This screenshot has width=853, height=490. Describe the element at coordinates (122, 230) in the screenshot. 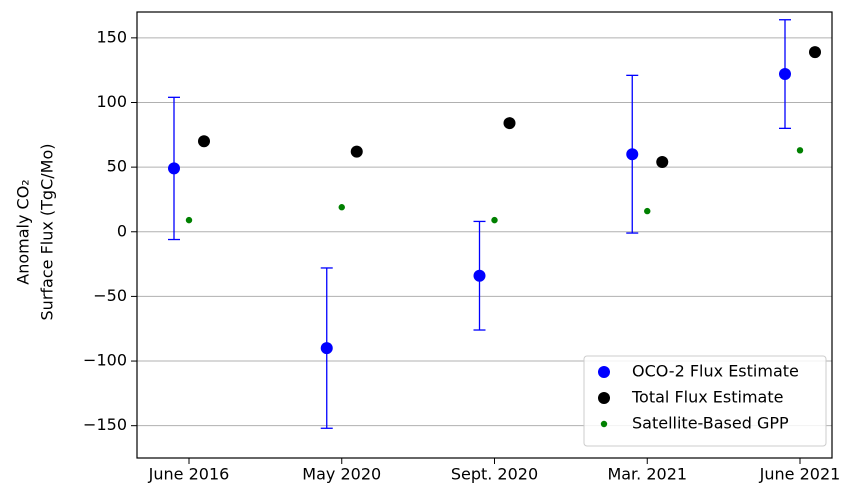

I see `y-tick-label: 0` at that location.